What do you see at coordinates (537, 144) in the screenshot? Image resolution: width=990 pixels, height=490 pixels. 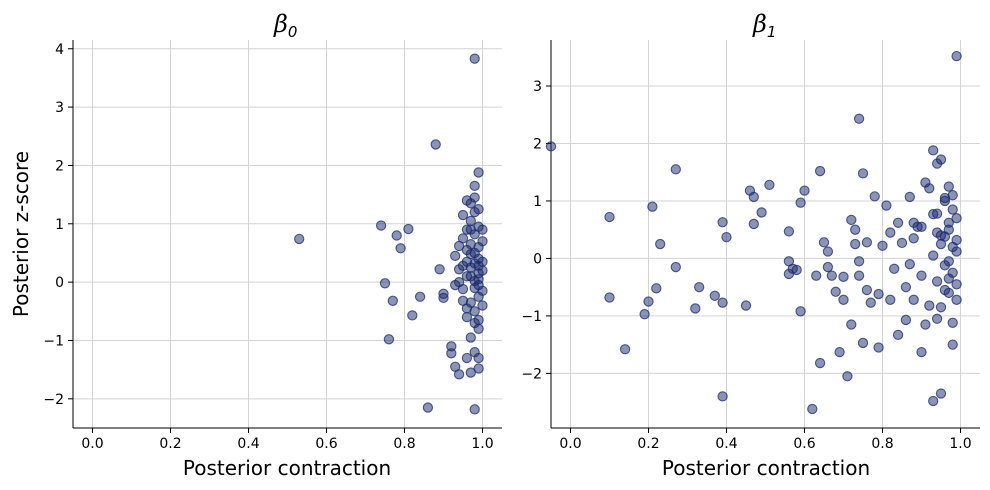 I see `y-tick-label: 2` at bounding box center [537, 144].